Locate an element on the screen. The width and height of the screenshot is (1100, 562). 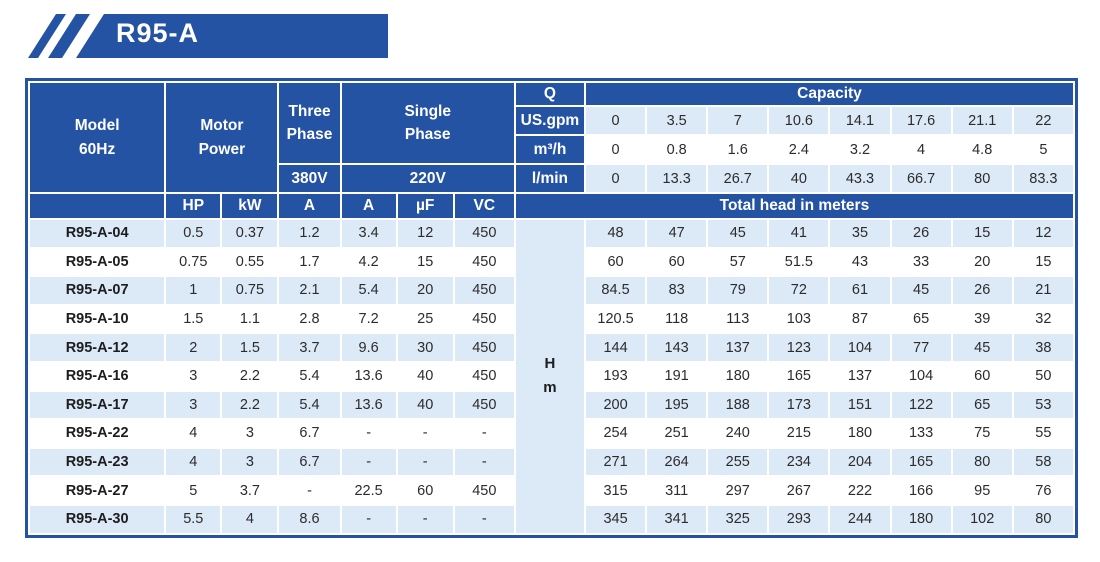
total-head-value-cell: 151 is located at coordinates (860, 405).